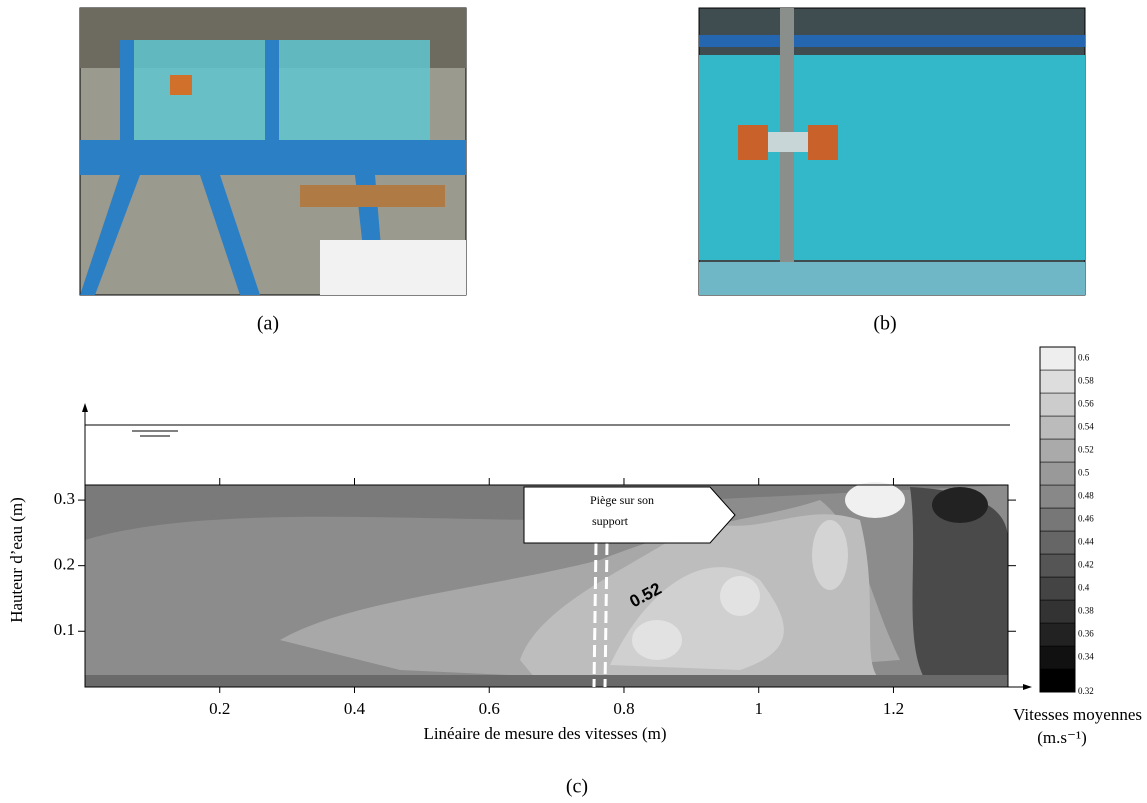 The width and height of the screenshot is (1147, 803). Describe the element at coordinates (1086, 657) in the screenshot. I see `colorbar-tick-label: 0.34` at that location.